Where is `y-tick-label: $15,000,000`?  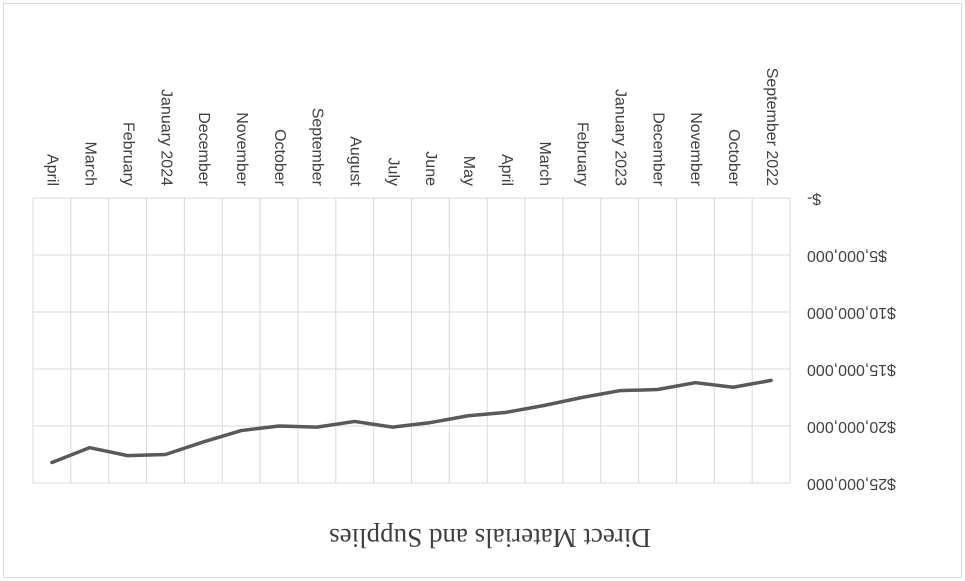
y-tick-label: $15,000,000 is located at coordinates (851, 369).